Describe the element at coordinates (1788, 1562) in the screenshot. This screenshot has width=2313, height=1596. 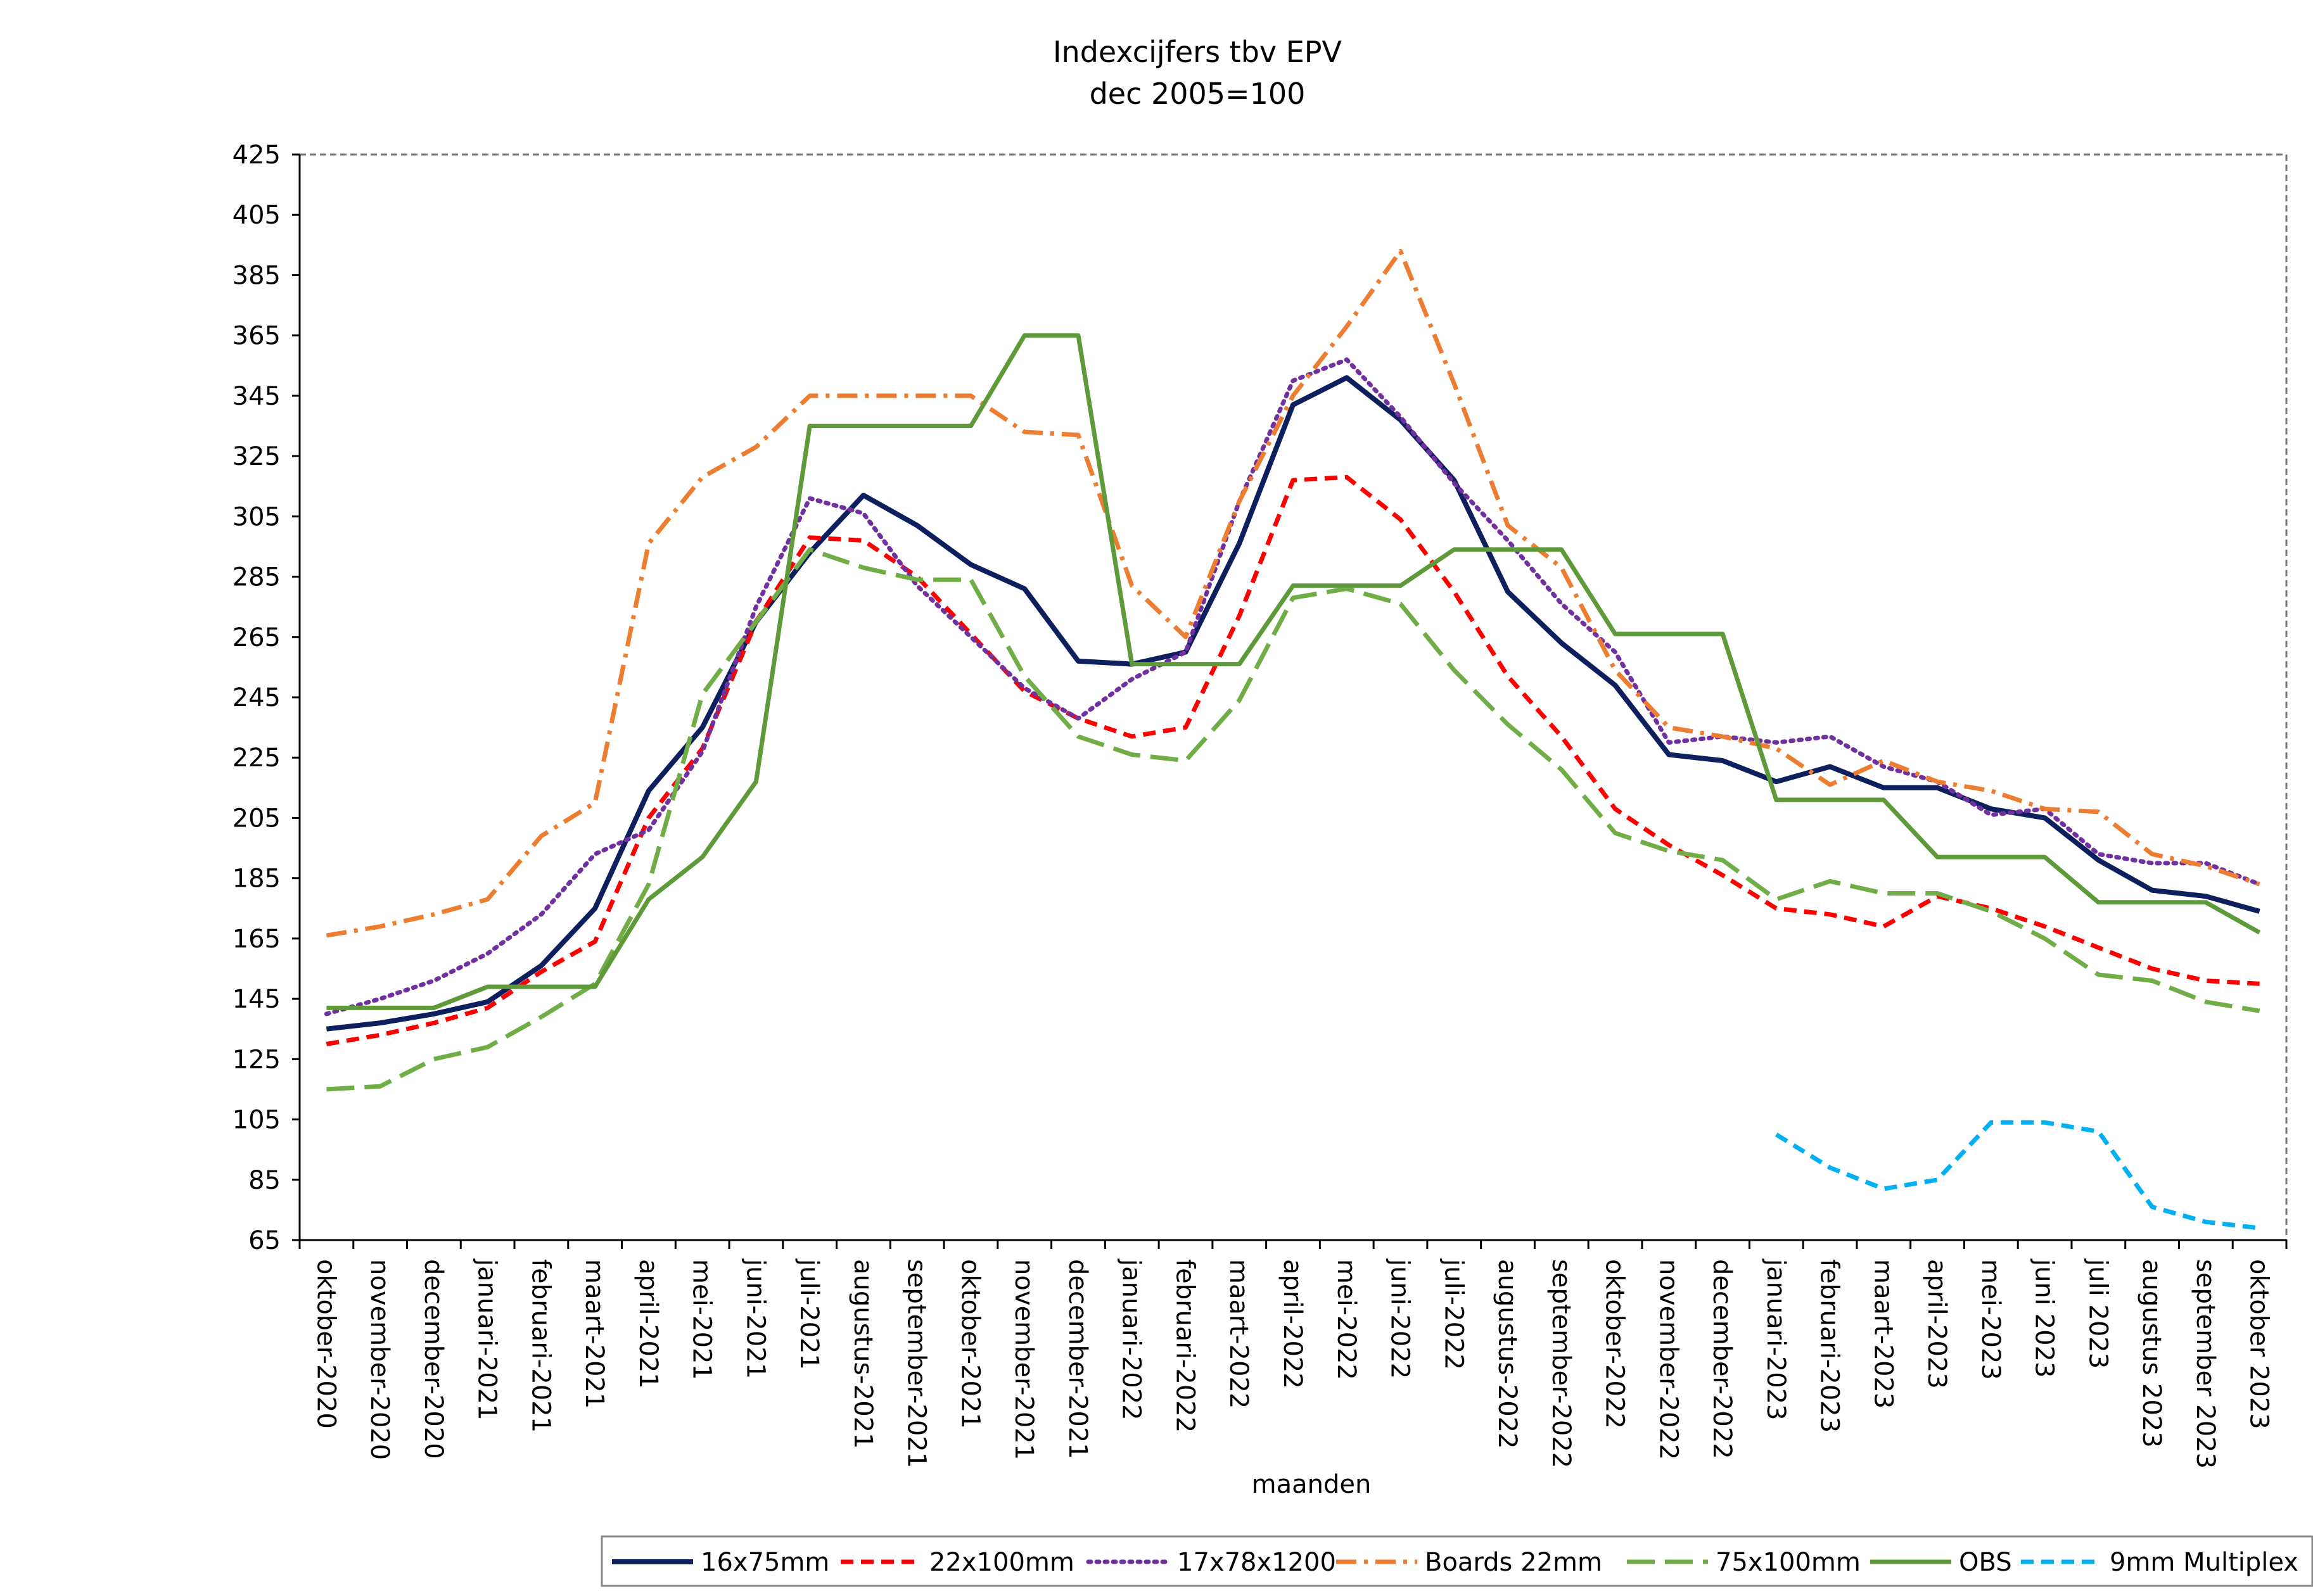
I see `legend-label: 75x100mm` at that location.